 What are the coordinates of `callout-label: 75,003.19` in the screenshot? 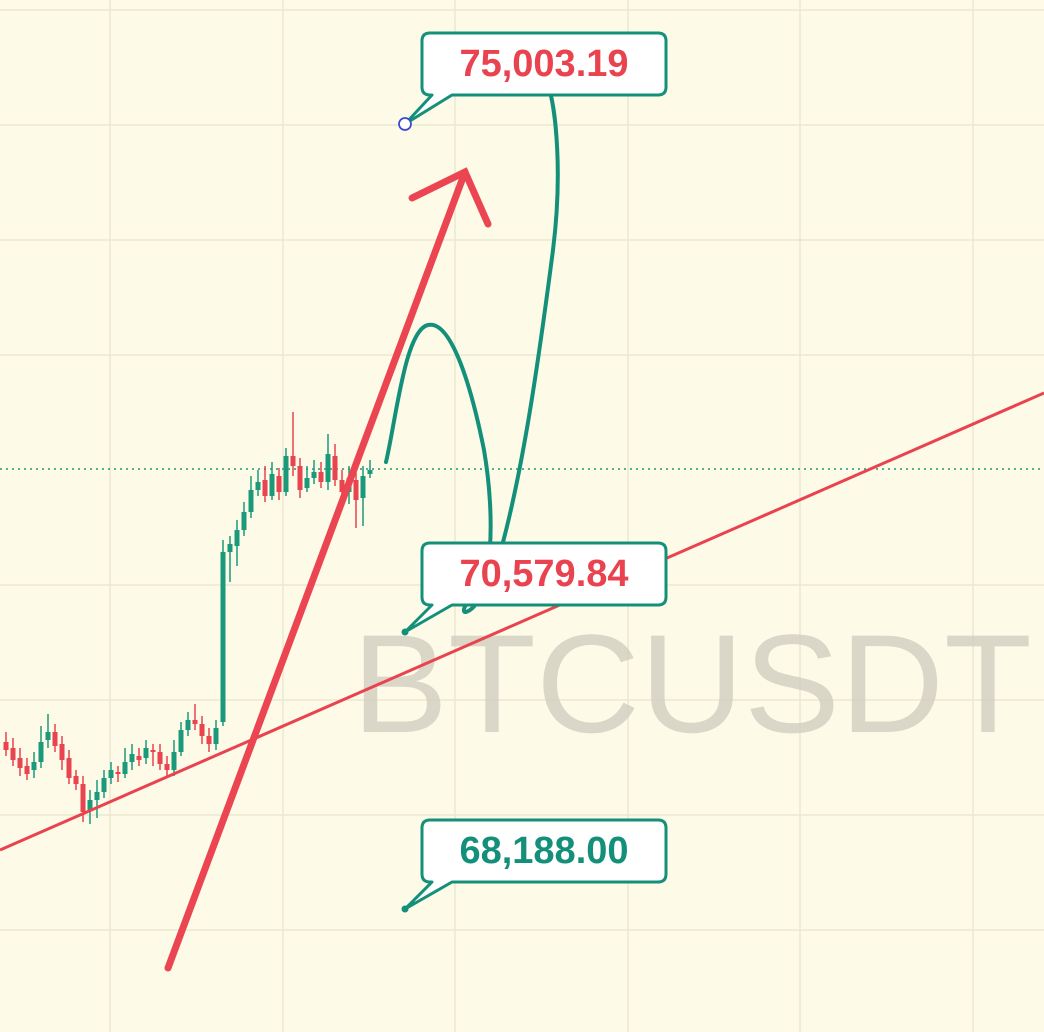 It's located at (543, 64).